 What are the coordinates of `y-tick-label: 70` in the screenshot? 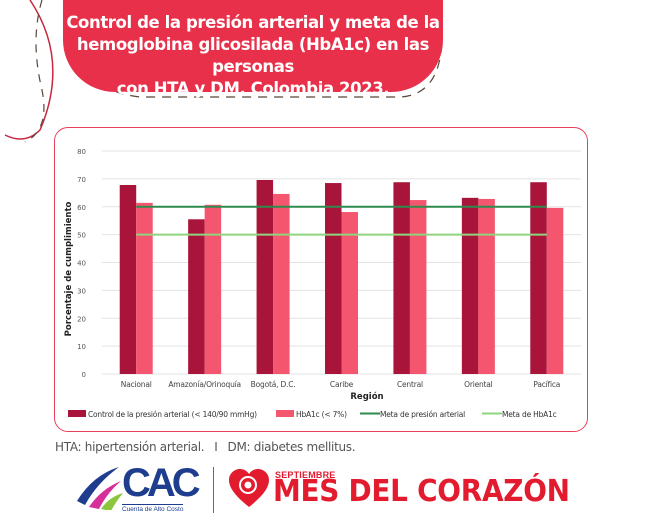 It's located at (81, 180).